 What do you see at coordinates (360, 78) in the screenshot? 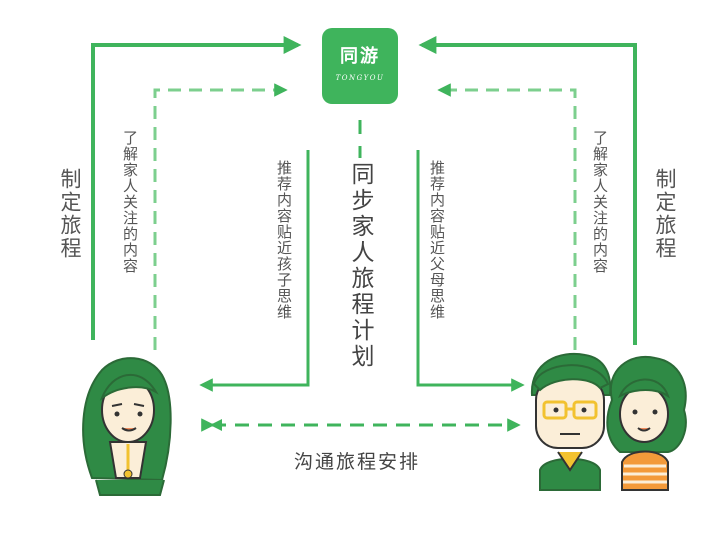
I see `logo-name-en: TONGYOU` at bounding box center [360, 78].